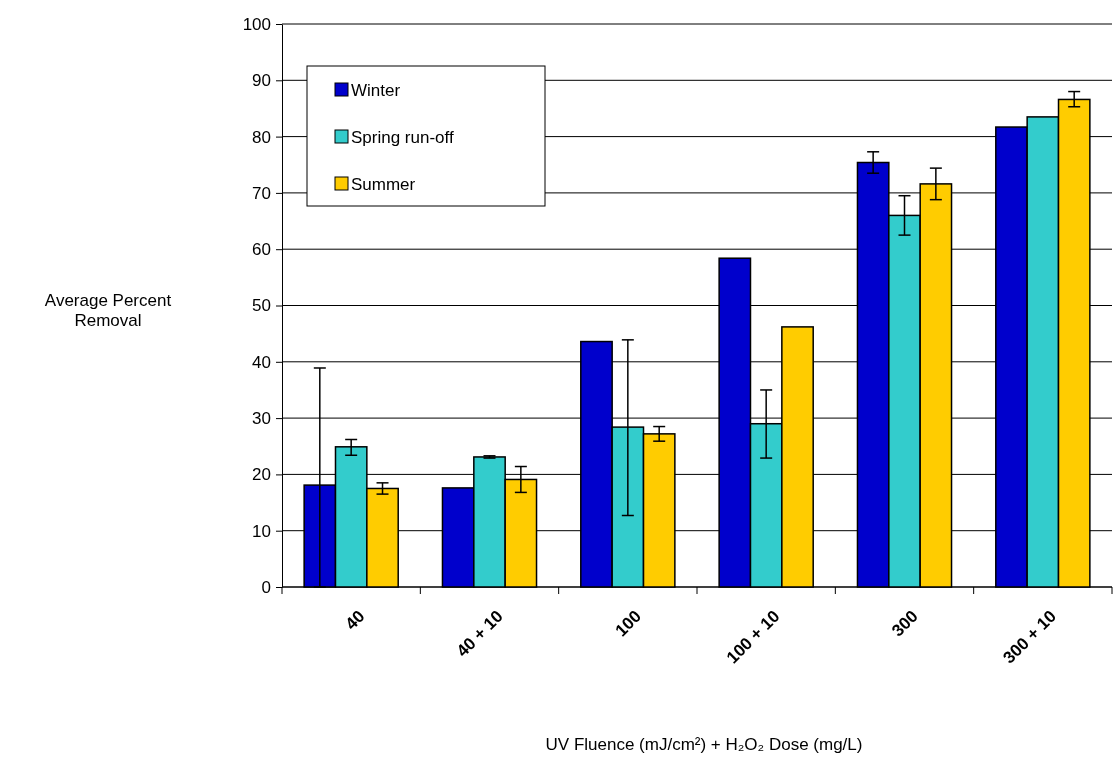  I want to click on y-tick-label: 50, so click(261, 306).